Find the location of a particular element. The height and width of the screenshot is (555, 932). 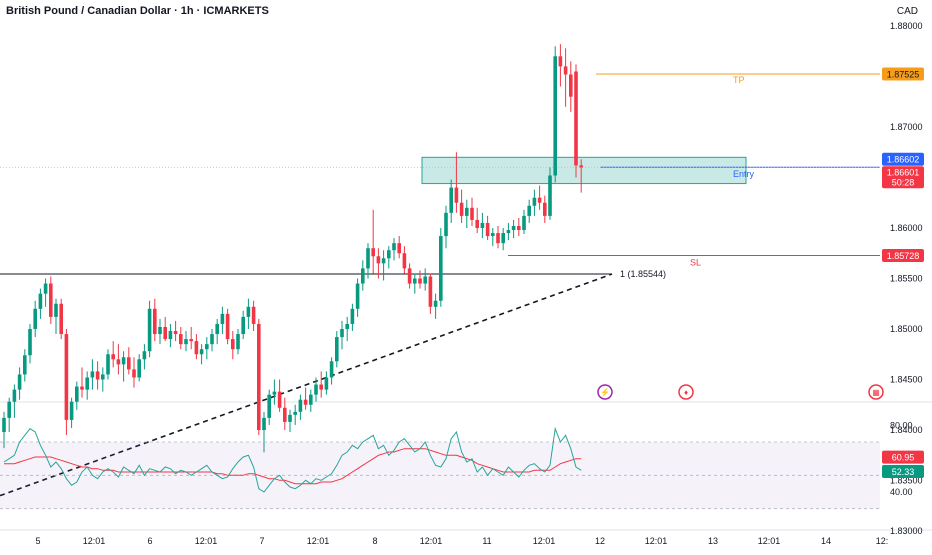

tp-label: TP is located at coordinates (739, 80).